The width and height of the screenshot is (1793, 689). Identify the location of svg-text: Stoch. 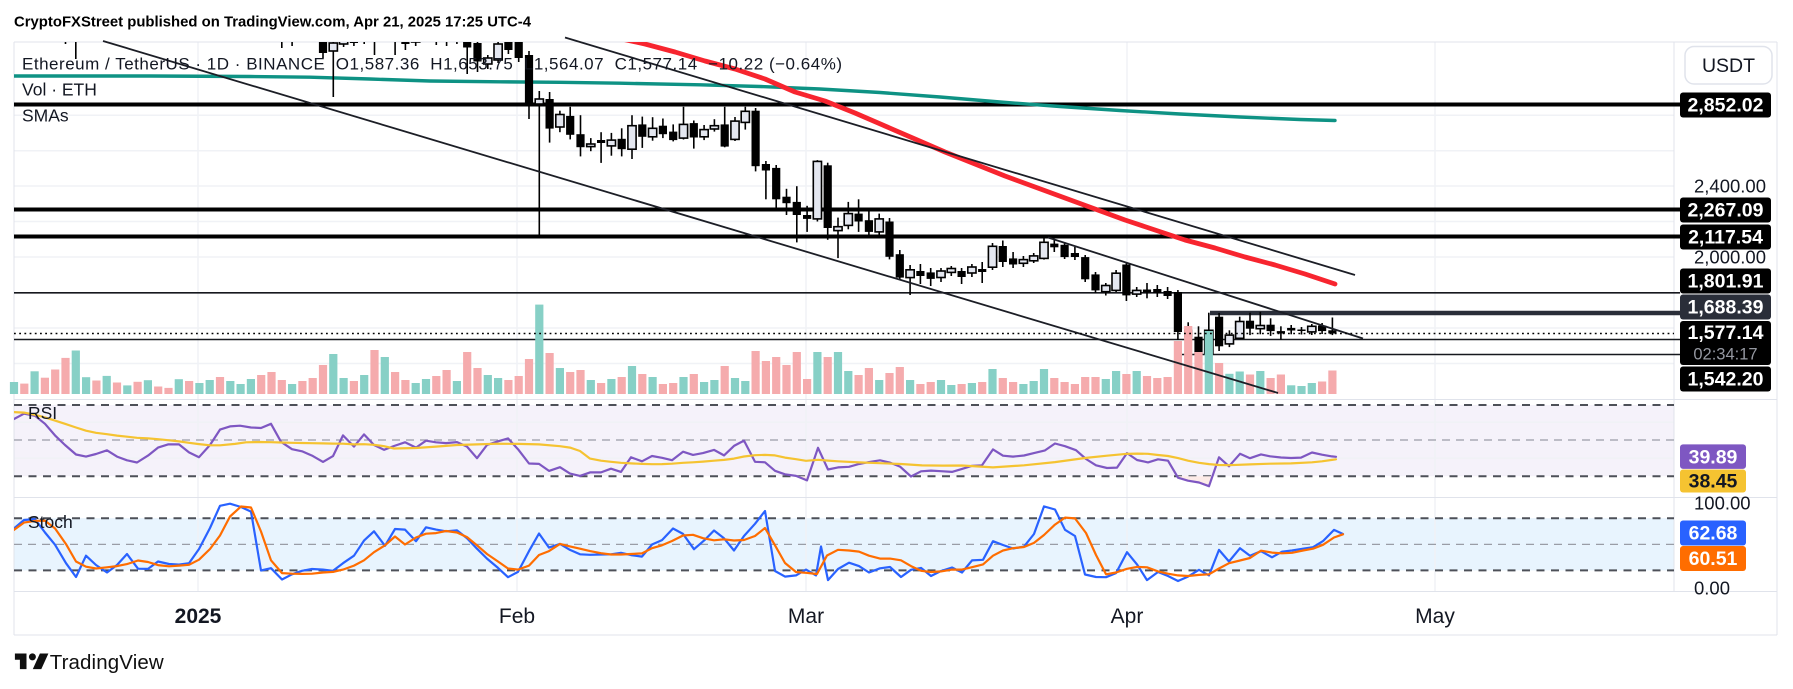
(50, 522).